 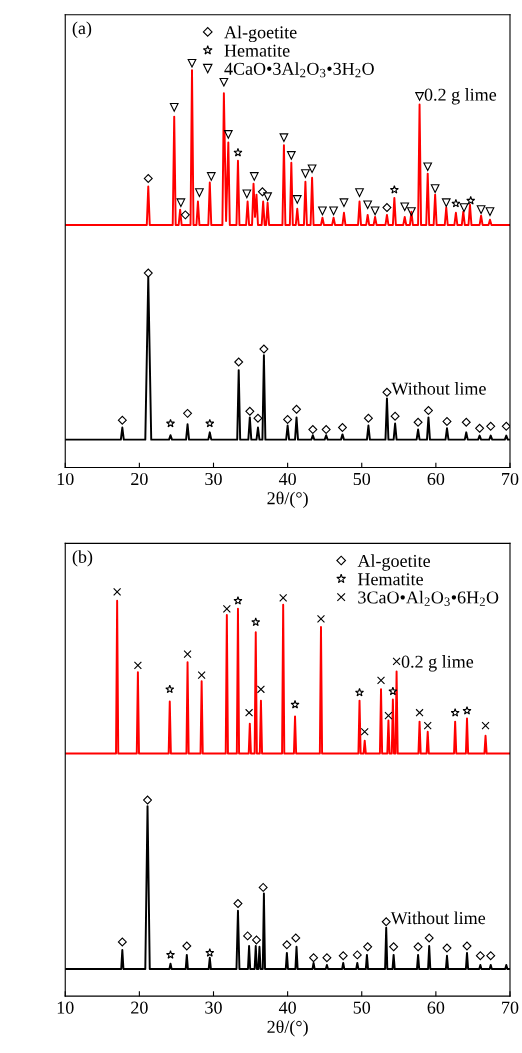 I want to click on x-tick-label: 60, so click(x=436, y=1007).